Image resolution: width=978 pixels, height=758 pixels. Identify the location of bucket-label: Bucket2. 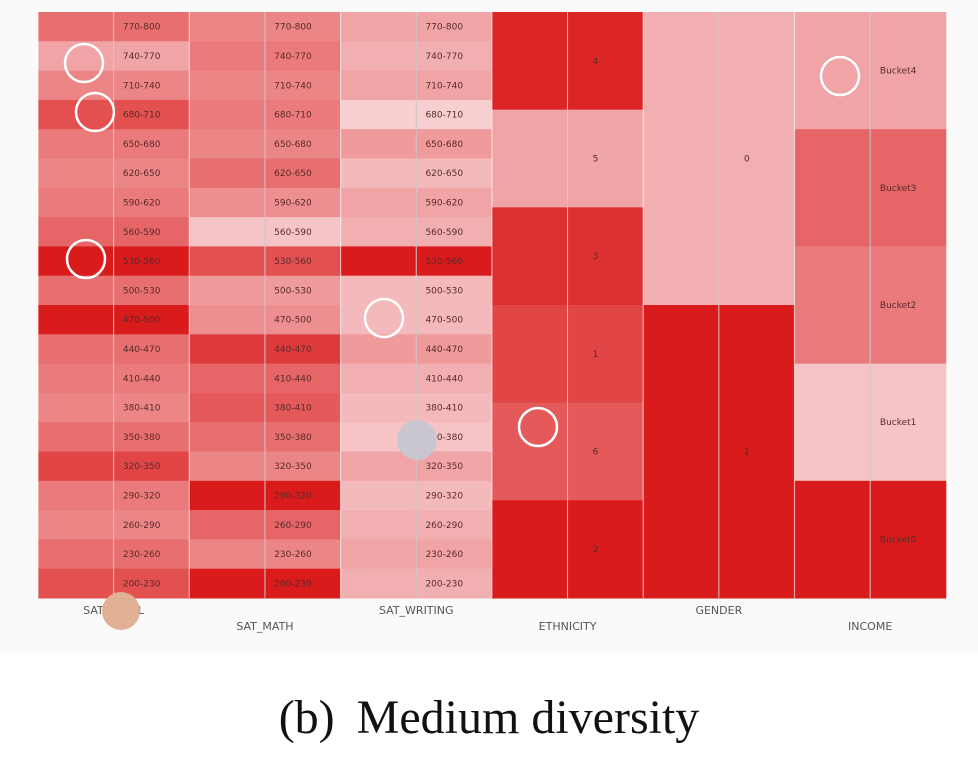
(898, 306).